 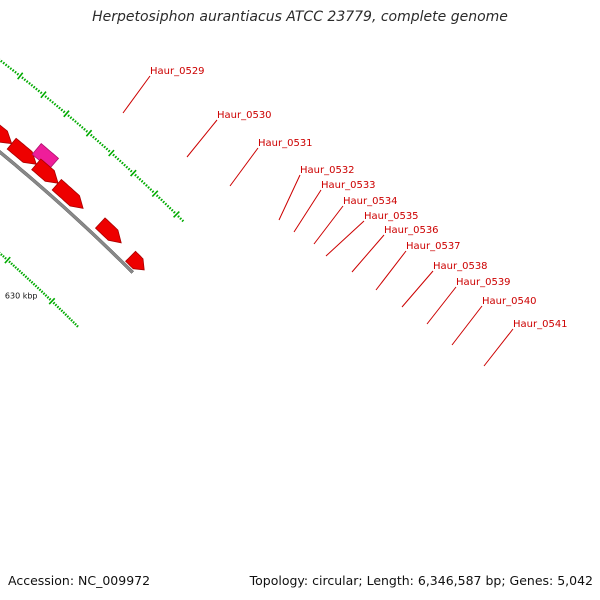 What do you see at coordinates (327, 170) in the screenshot?
I see `gene-label: Haur_0532` at bounding box center [327, 170].